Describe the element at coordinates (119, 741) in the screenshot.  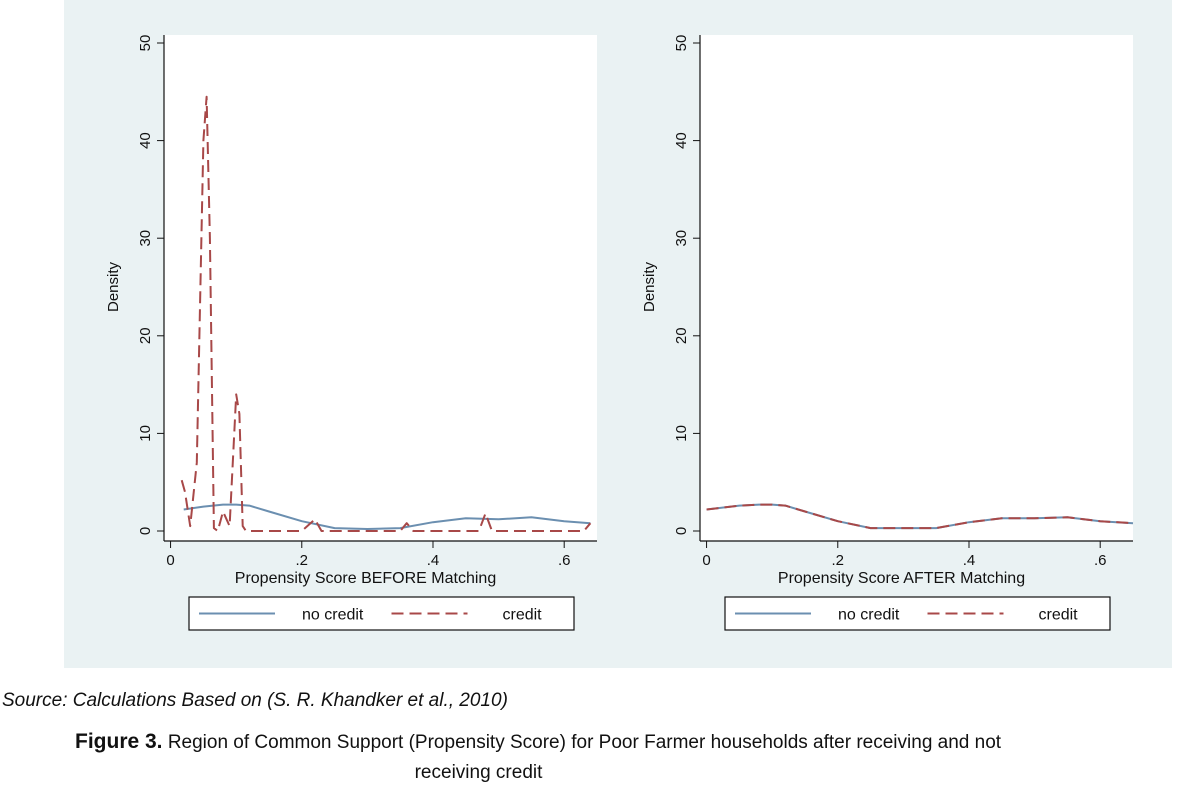
I see `figure-caption-label: Figure 3.` at that location.